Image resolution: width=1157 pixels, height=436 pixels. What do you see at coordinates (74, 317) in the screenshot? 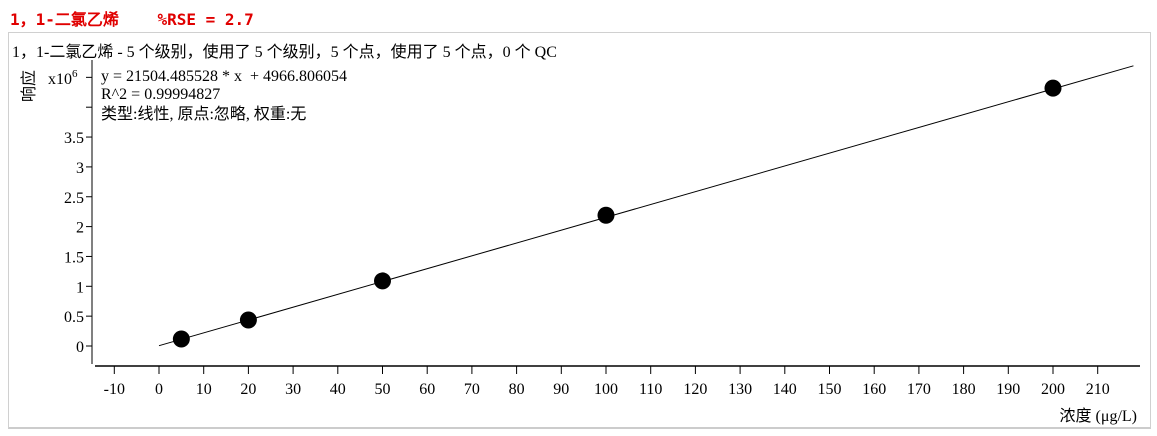
I see `y-tick-label: 0.5` at bounding box center [74, 317].